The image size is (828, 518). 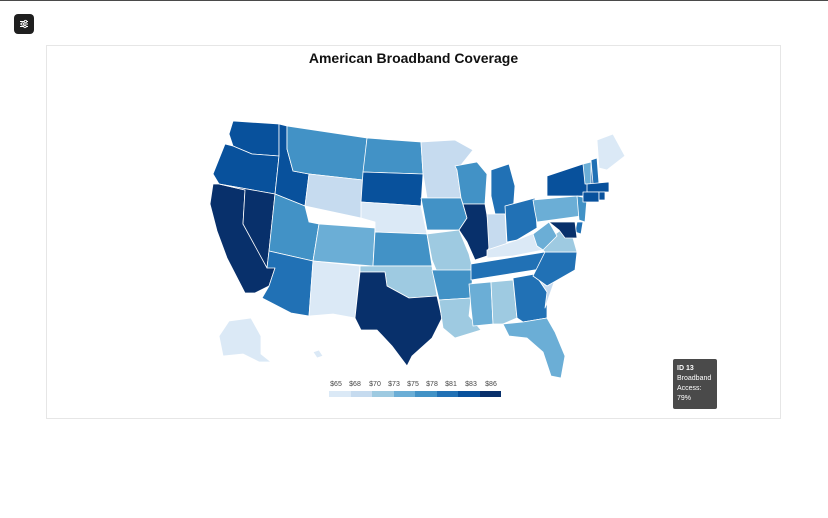 I want to click on legend-label: $73, so click(x=394, y=384).